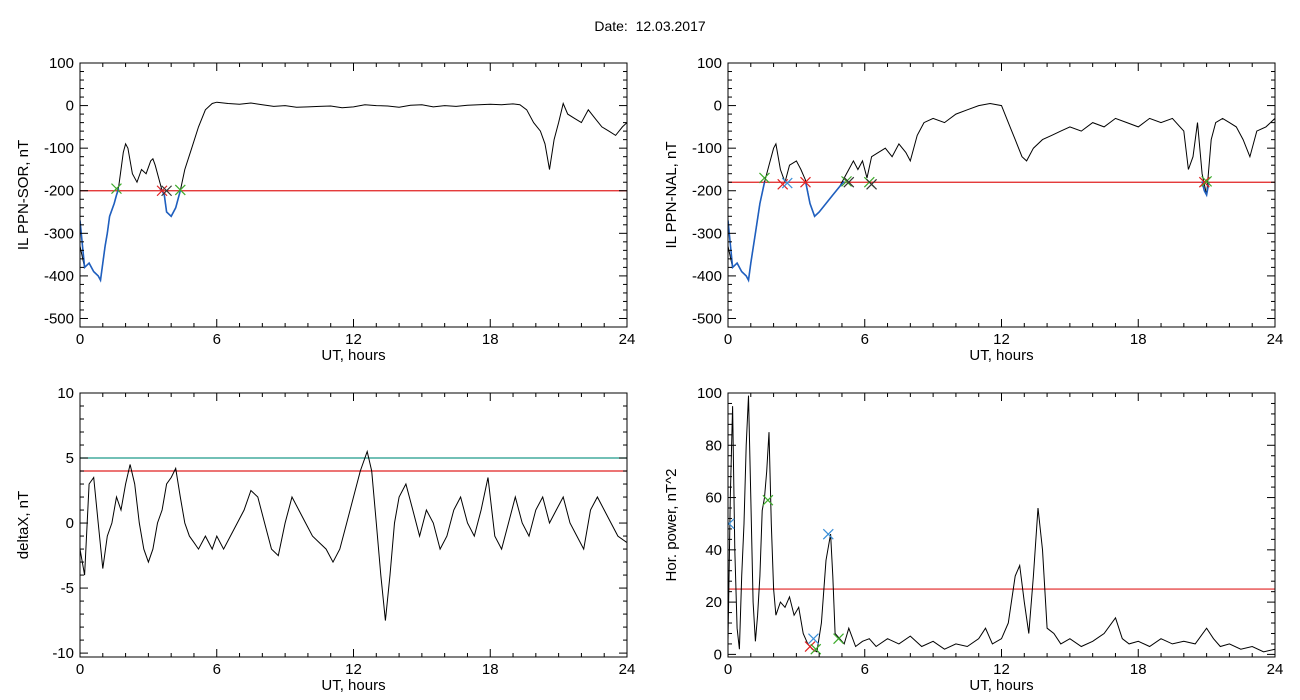 The image size is (1300, 700). Describe the element at coordinates (670, 26) in the screenshot. I see `date-value: 12.03.2017` at that location.